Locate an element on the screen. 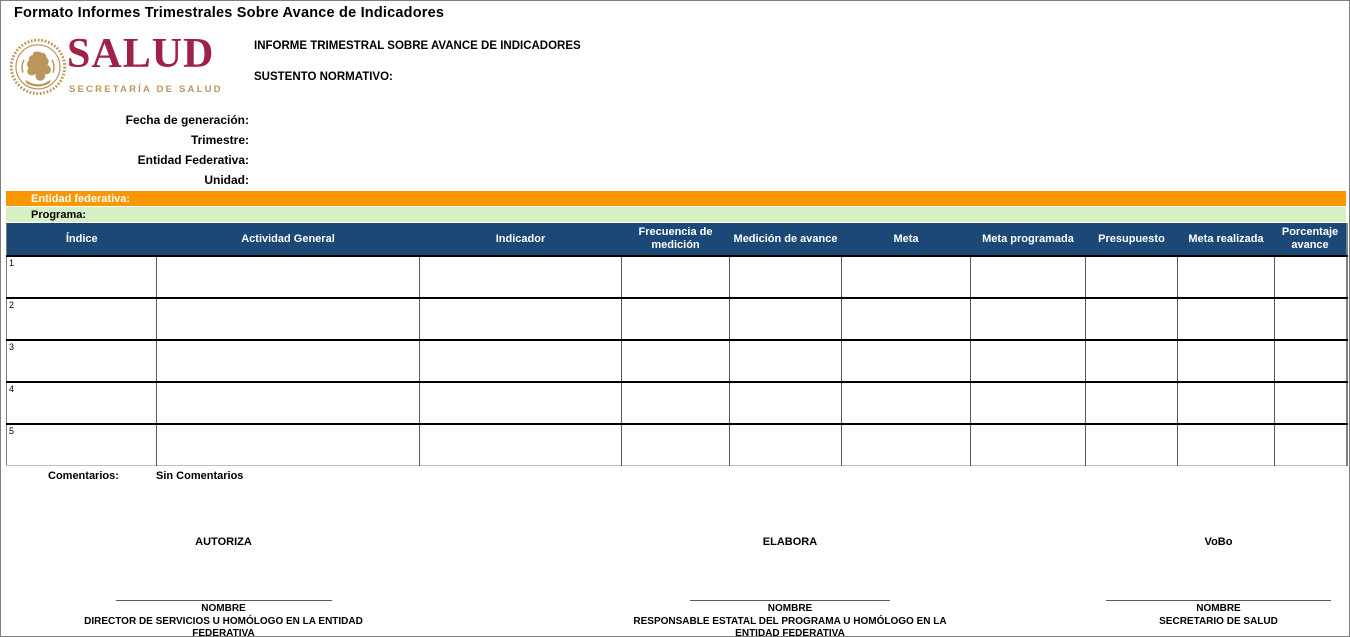 This screenshot has width=1350, height=637. row-number: 2 is located at coordinates (12, 305).